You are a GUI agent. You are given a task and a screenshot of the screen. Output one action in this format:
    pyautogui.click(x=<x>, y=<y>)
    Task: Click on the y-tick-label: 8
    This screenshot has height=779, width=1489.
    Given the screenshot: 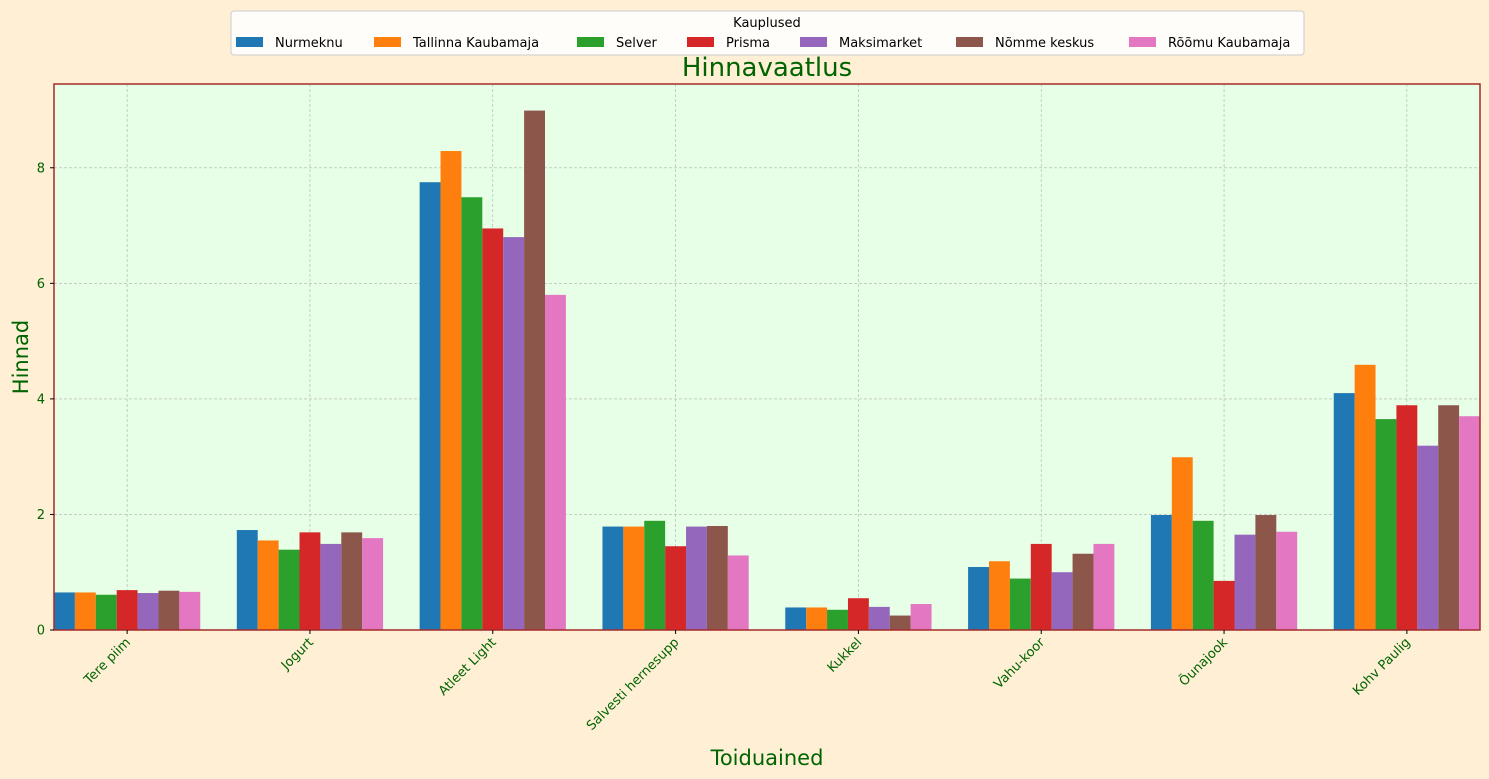 What is the action you would take?
    pyautogui.click(x=41, y=168)
    